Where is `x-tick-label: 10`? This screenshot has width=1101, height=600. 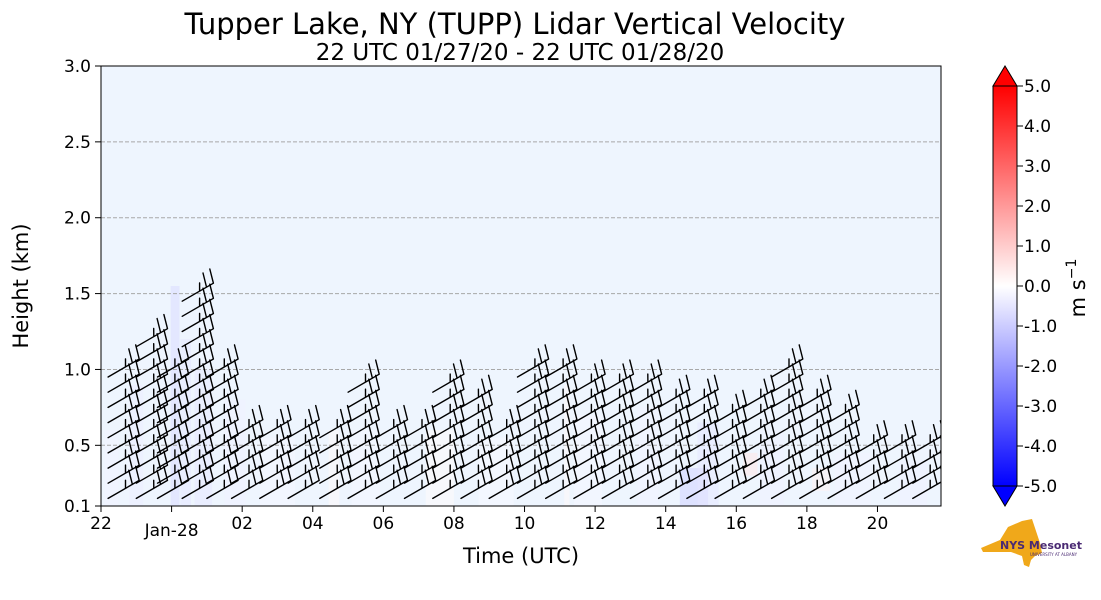
x-tick-label: 10 is located at coordinates (525, 524).